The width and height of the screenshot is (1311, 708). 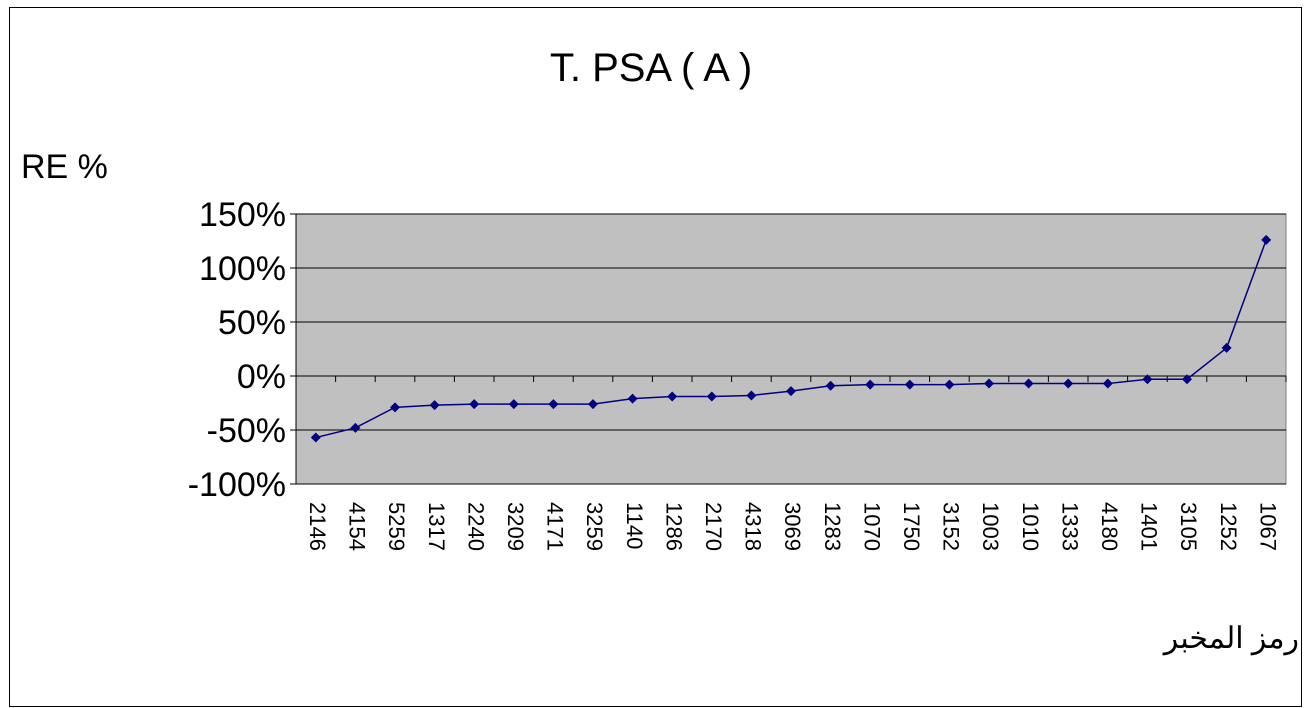 What do you see at coordinates (634, 525) in the screenshot?
I see `x-tick-label: 1140` at bounding box center [634, 525].